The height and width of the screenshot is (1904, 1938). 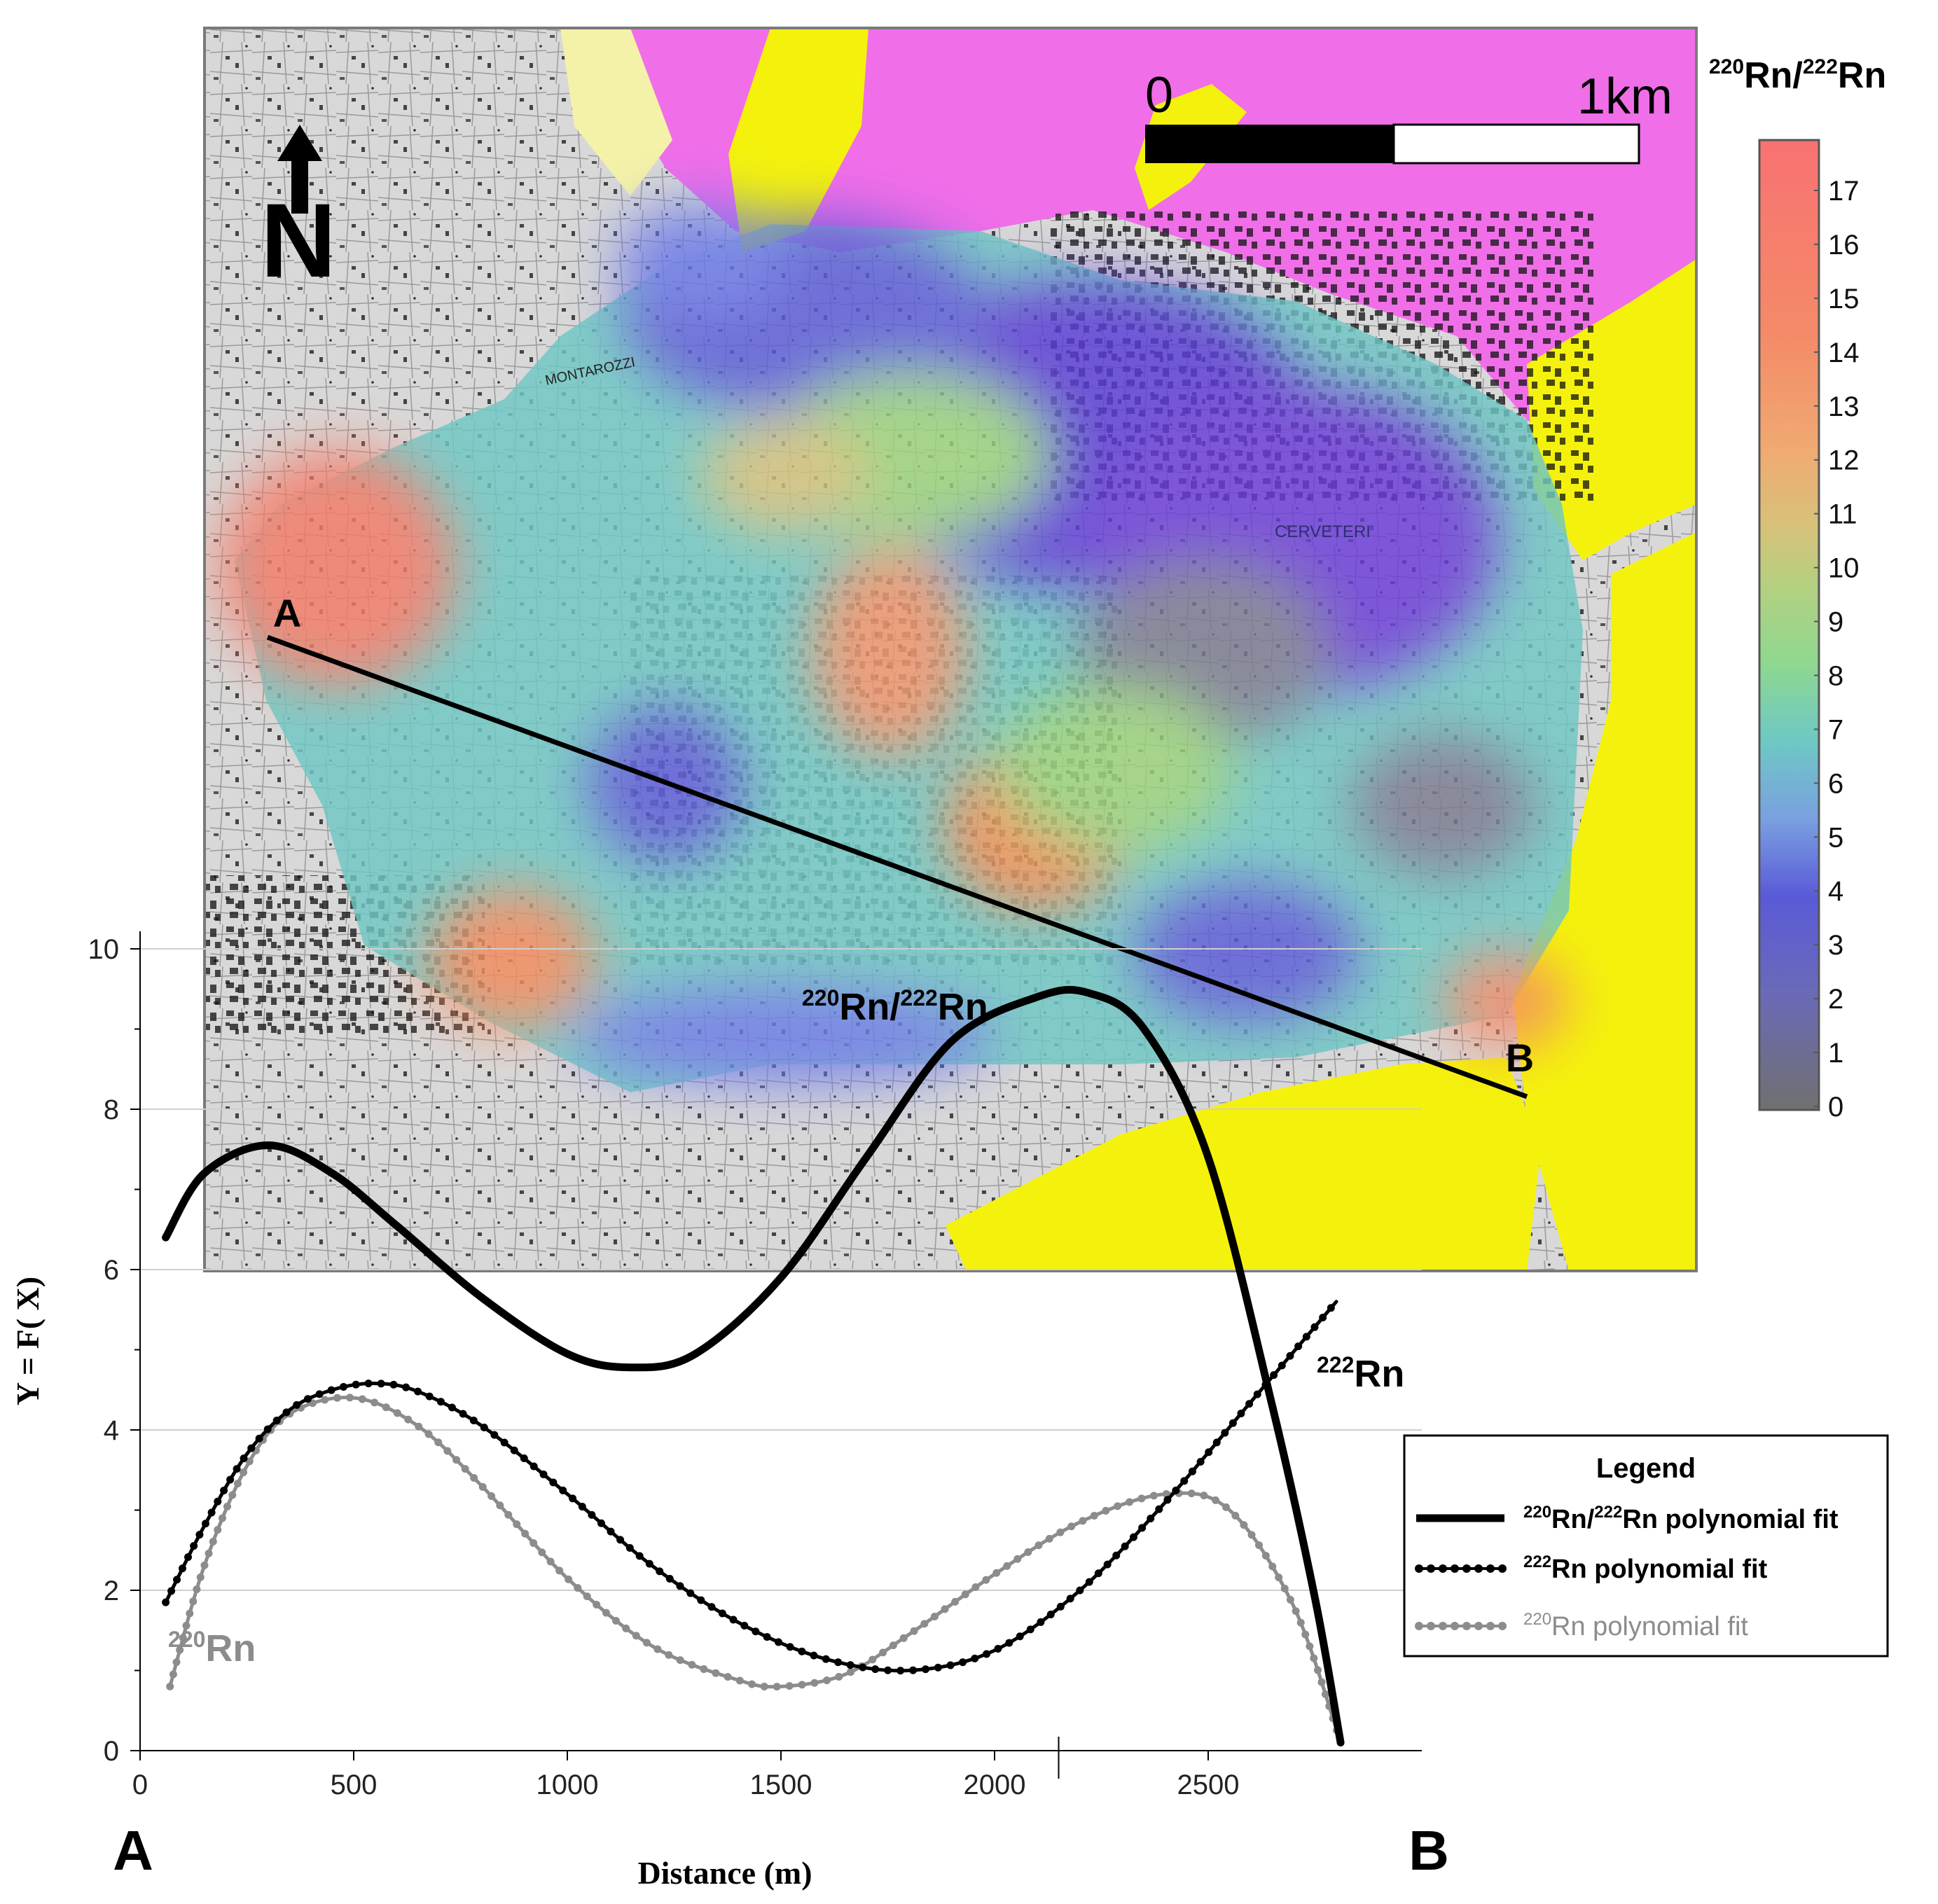 I want to click on colorbar-tick-label: 15, so click(x=1844, y=299).